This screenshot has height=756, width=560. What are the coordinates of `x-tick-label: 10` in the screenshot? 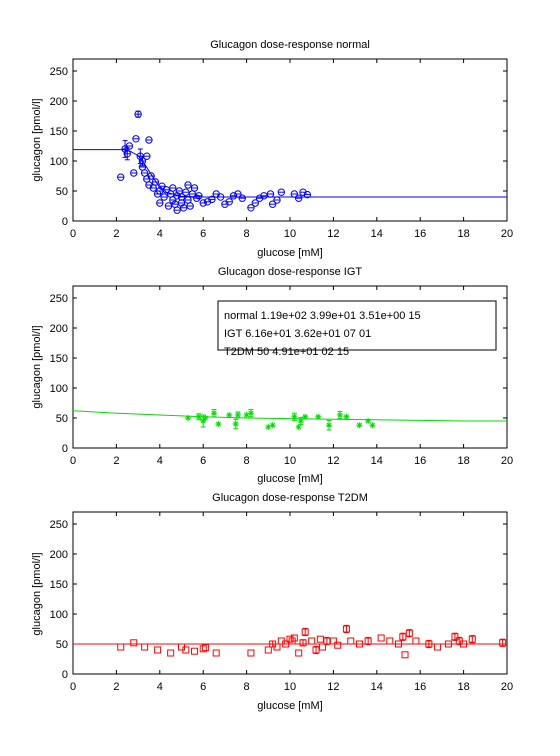 It's located at (290, 687).